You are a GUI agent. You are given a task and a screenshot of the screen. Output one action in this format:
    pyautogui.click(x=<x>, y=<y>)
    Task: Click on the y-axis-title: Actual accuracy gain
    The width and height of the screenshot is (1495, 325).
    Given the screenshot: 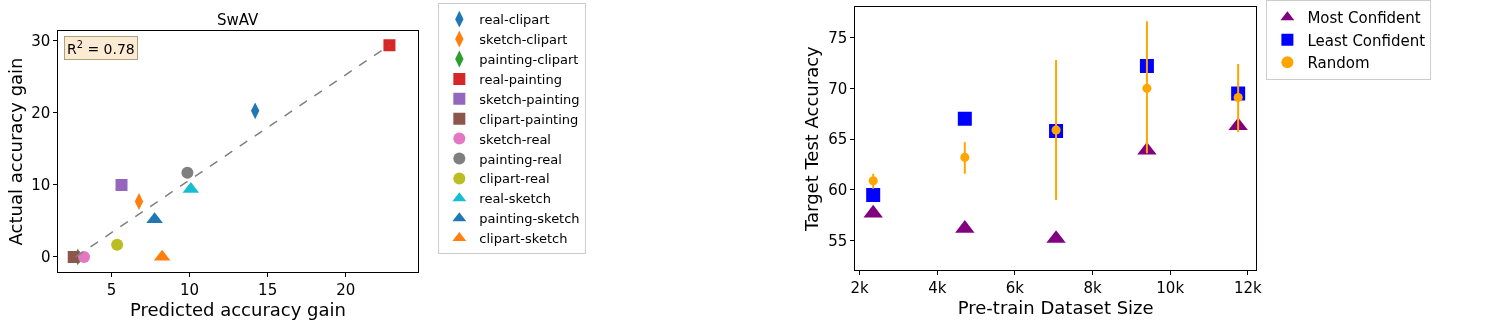 What is the action you would take?
    pyautogui.click(x=15, y=151)
    